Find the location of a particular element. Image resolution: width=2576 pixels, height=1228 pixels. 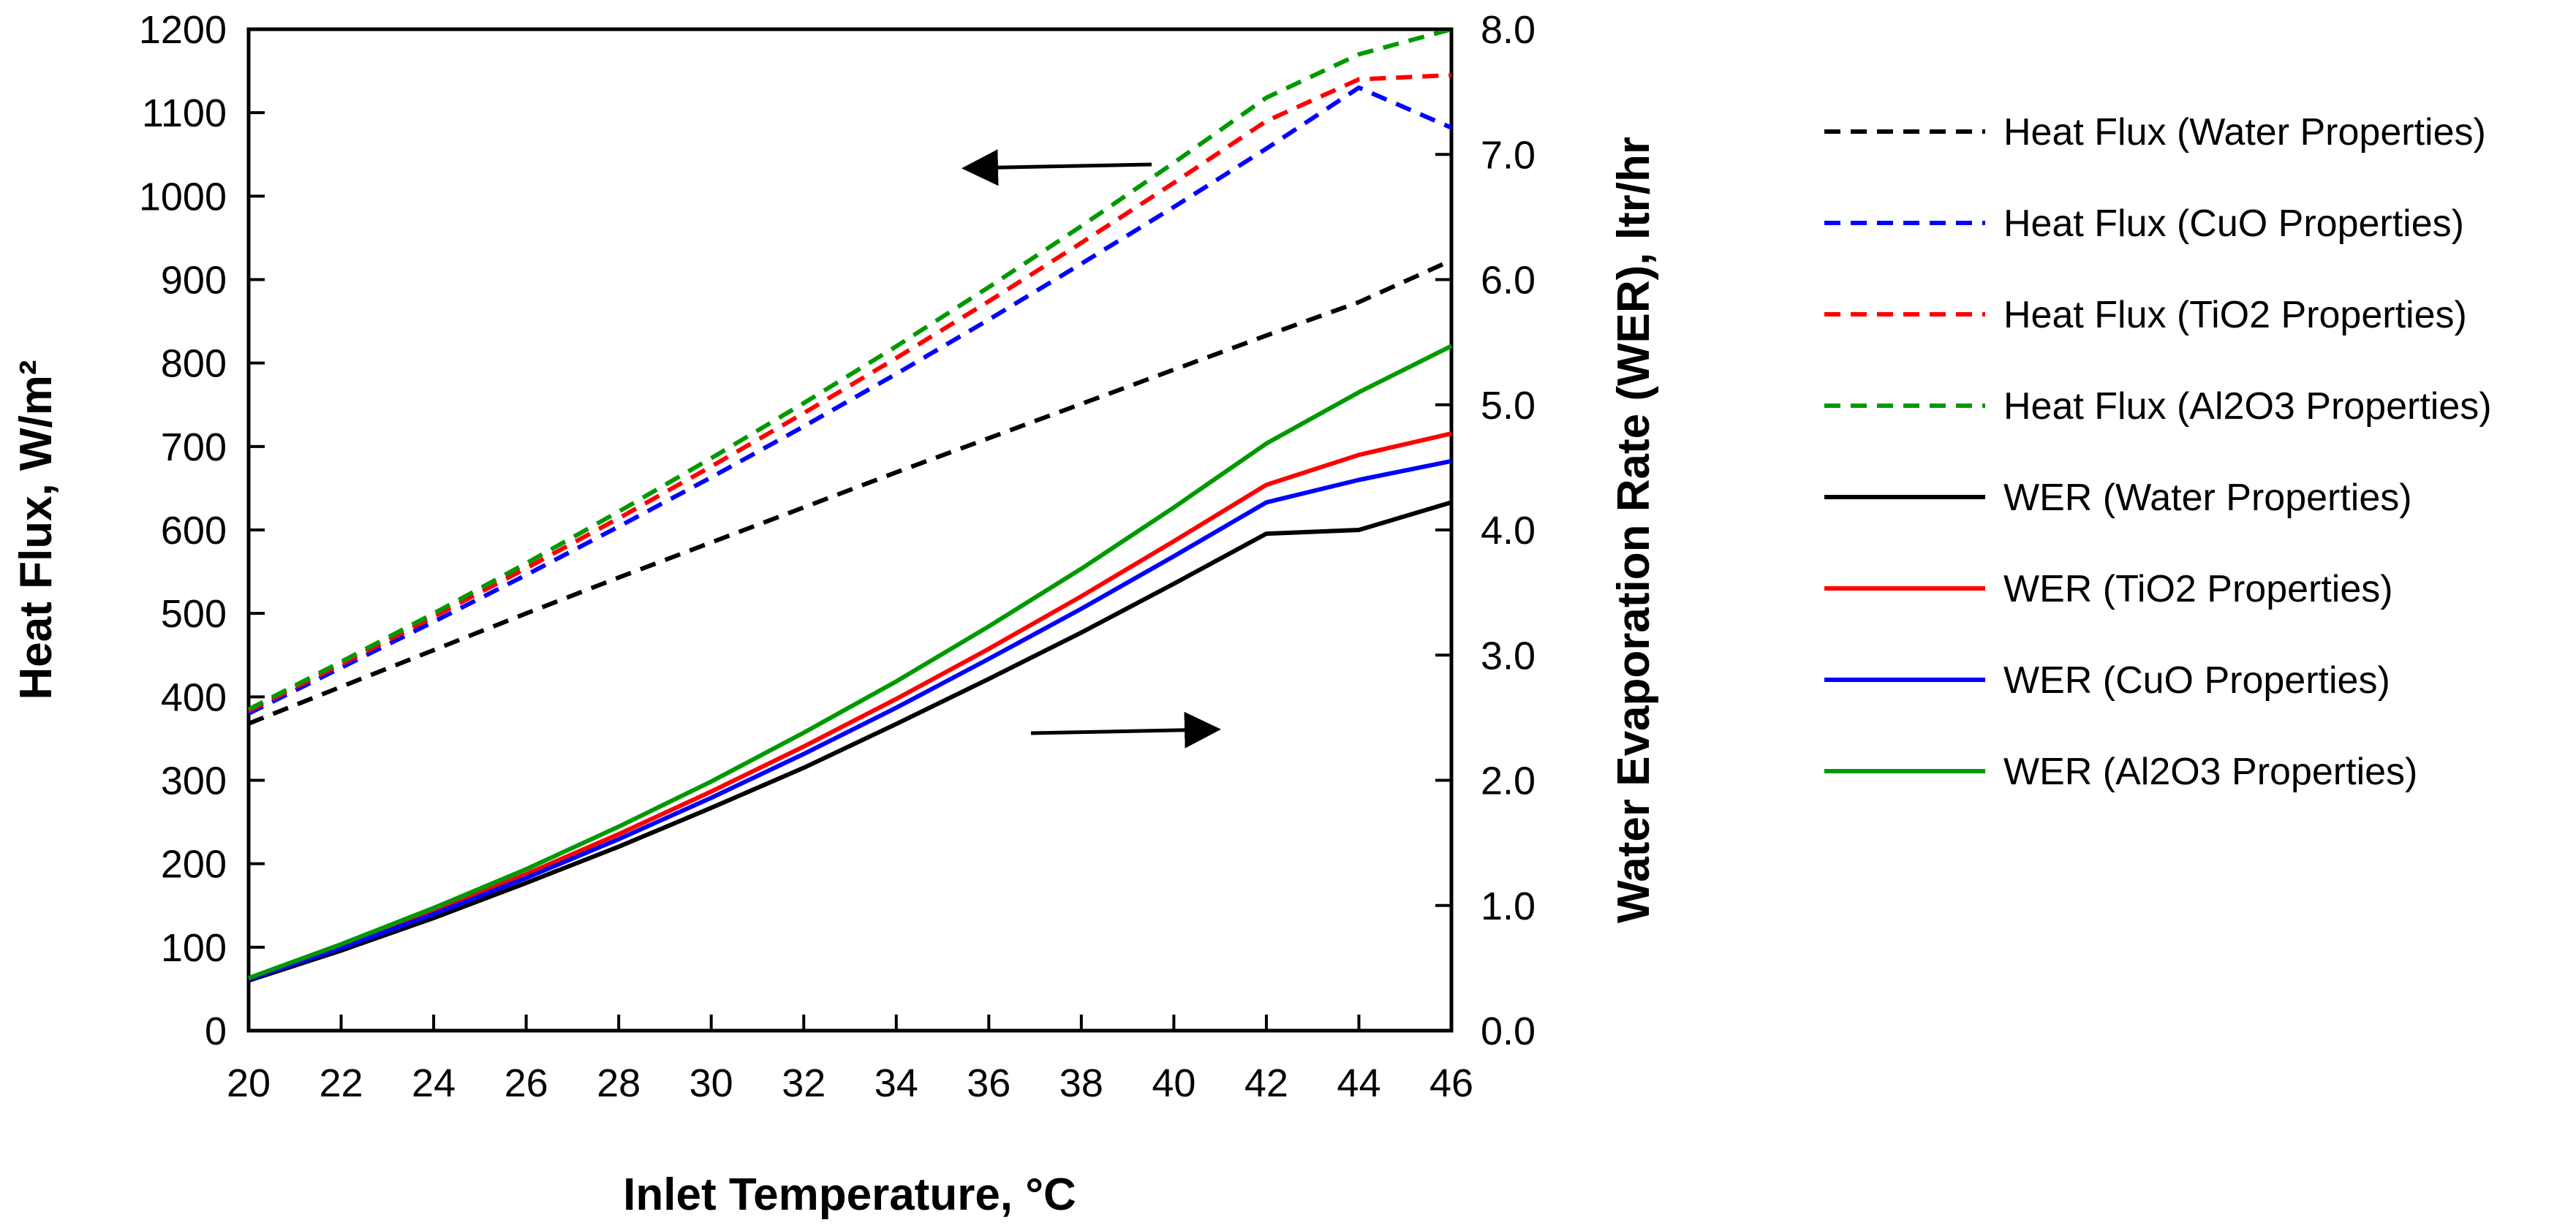

left-y-tick-label: 300 is located at coordinates (194, 781).